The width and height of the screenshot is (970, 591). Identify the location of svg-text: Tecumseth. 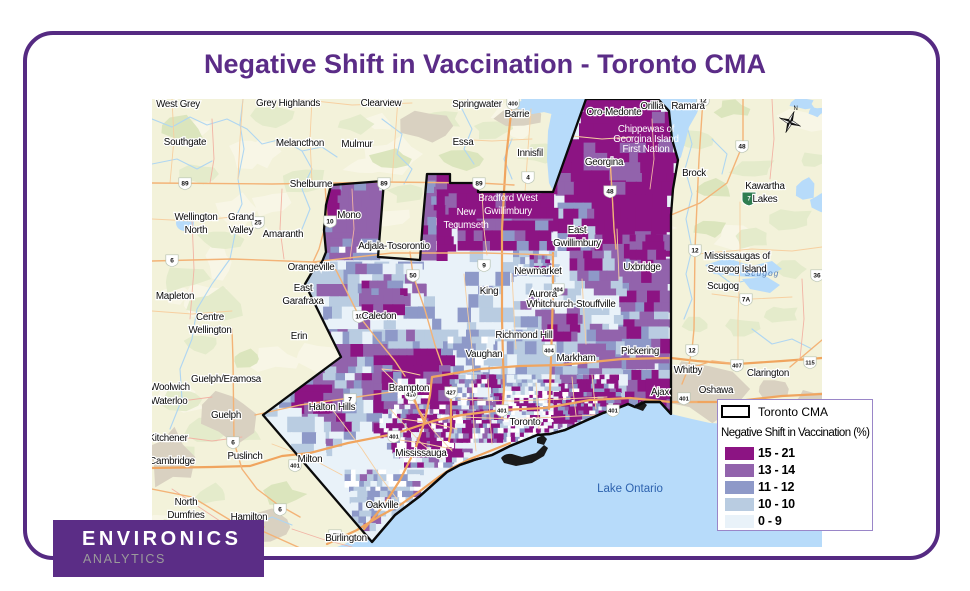
(465, 225).